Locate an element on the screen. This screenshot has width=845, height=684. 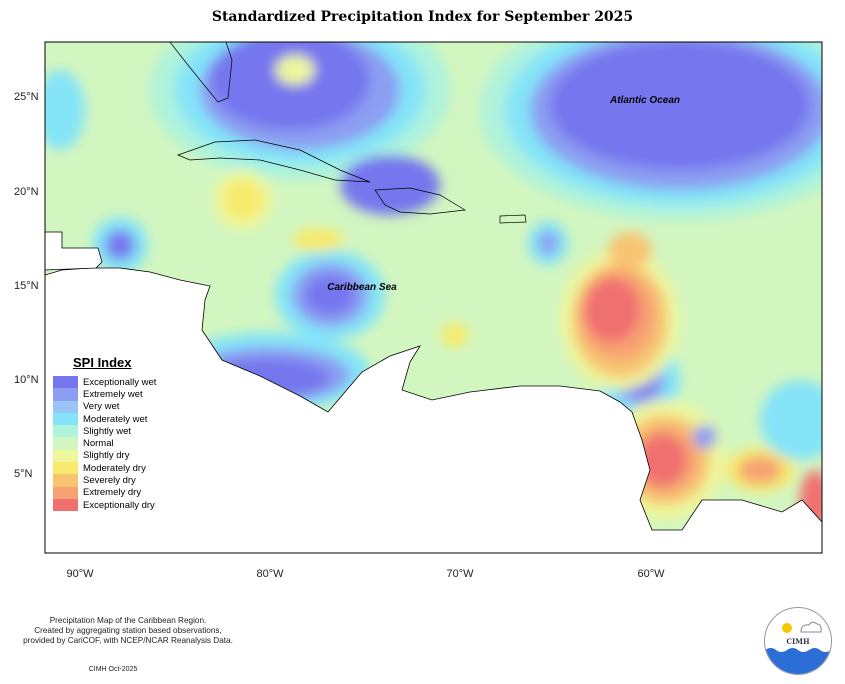
logo-text: CIMH is located at coordinates (798, 641).